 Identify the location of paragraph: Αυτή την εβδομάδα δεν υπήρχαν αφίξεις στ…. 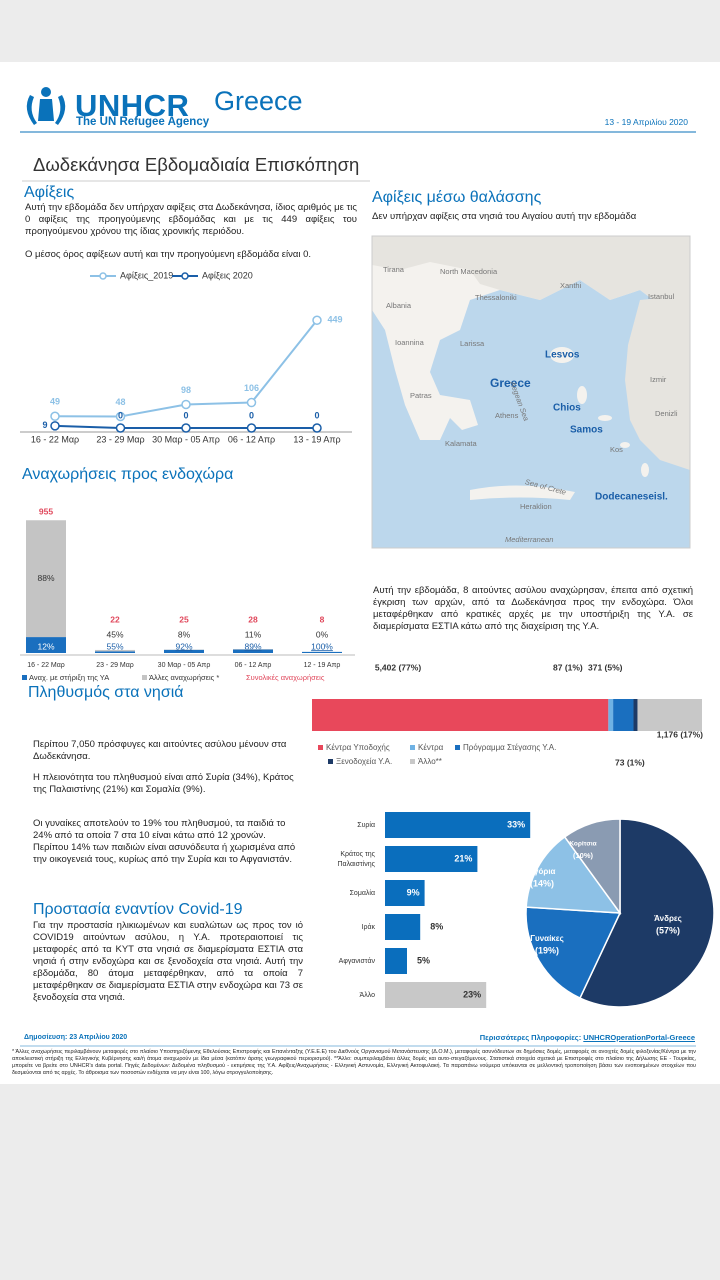
(191, 219).